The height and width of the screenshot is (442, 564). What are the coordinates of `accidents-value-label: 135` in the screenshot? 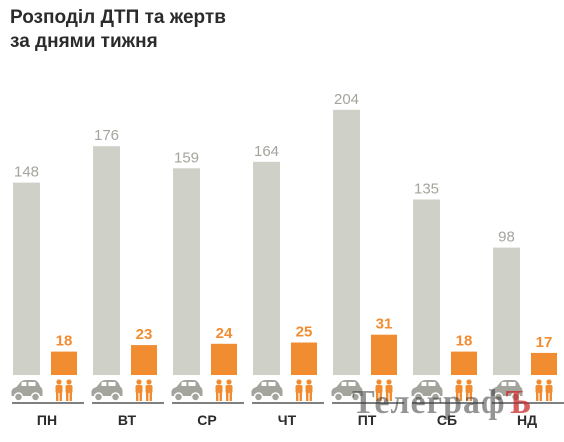 It's located at (426, 189).